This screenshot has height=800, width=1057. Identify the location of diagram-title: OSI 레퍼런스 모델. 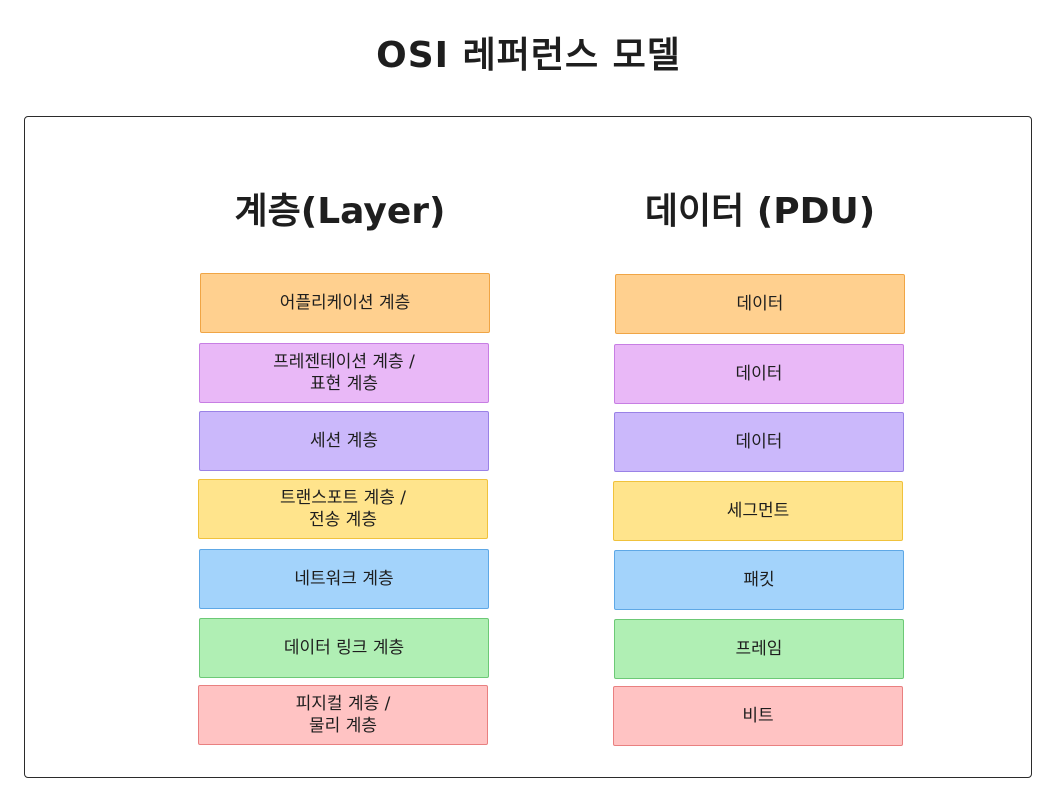
(528, 55).